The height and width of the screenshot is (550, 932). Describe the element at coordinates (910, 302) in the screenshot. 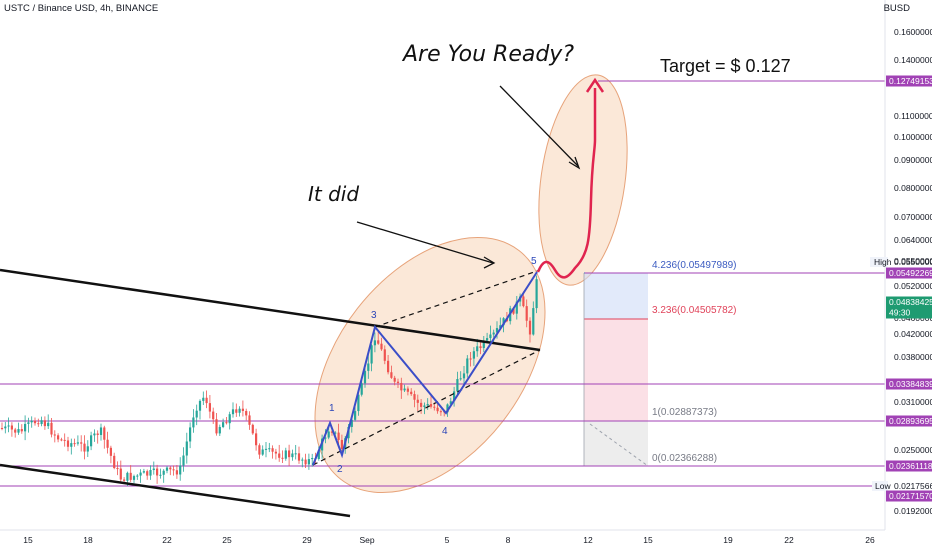

I see `price-tag-value: 0.04838425` at that location.